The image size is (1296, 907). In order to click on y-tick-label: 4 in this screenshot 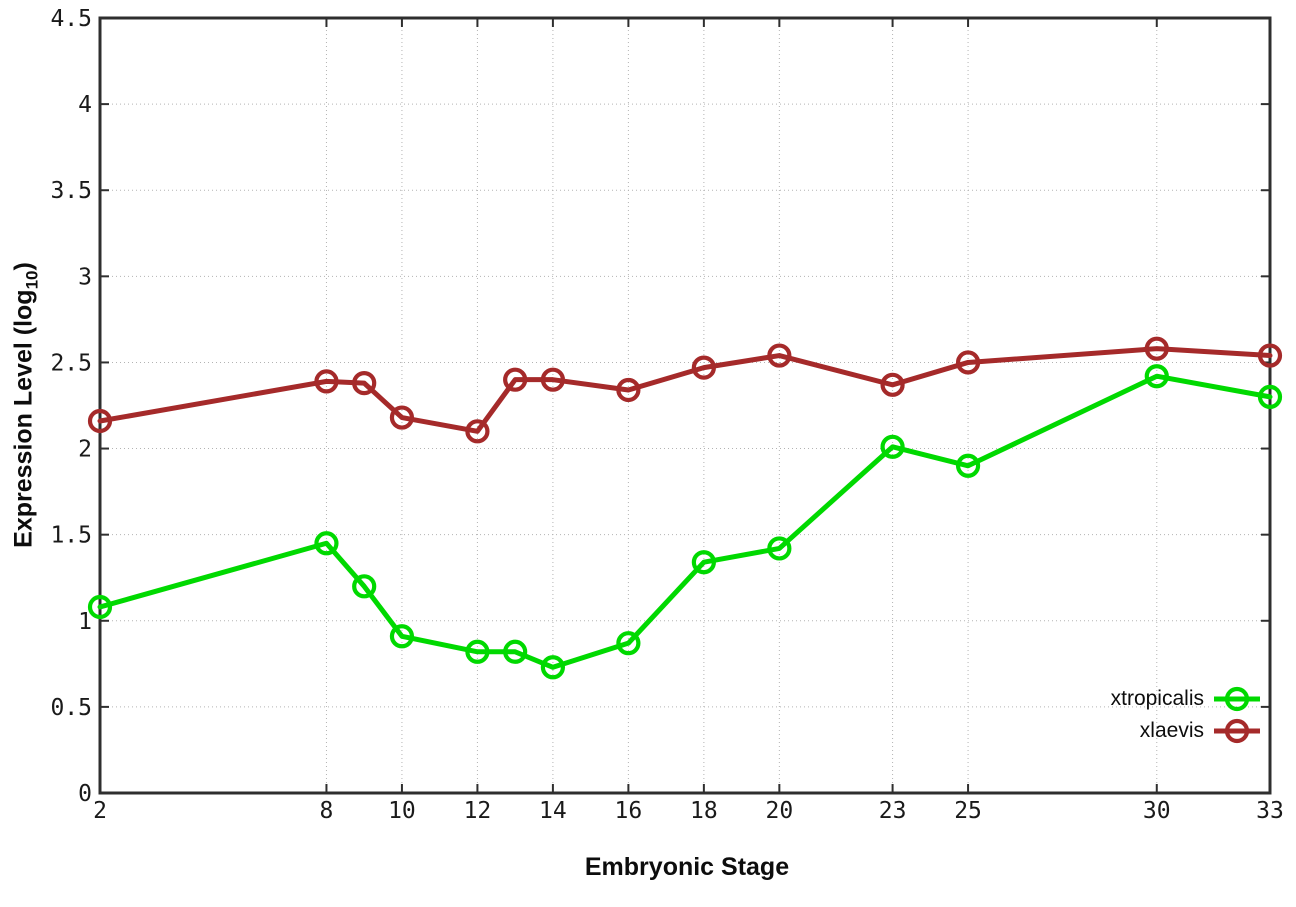, I will do `click(85, 105)`.